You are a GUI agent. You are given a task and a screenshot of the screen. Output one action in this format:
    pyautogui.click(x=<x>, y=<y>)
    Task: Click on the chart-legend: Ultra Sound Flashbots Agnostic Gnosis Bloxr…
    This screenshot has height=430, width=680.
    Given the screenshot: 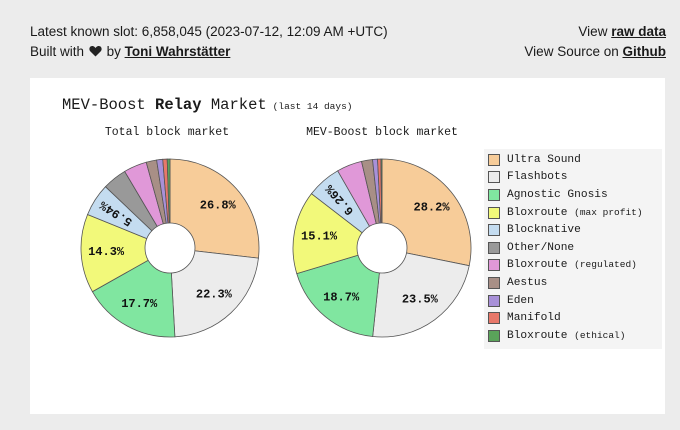 What is the action you would take?
    pyautogui.click(x=573, y=249)
    